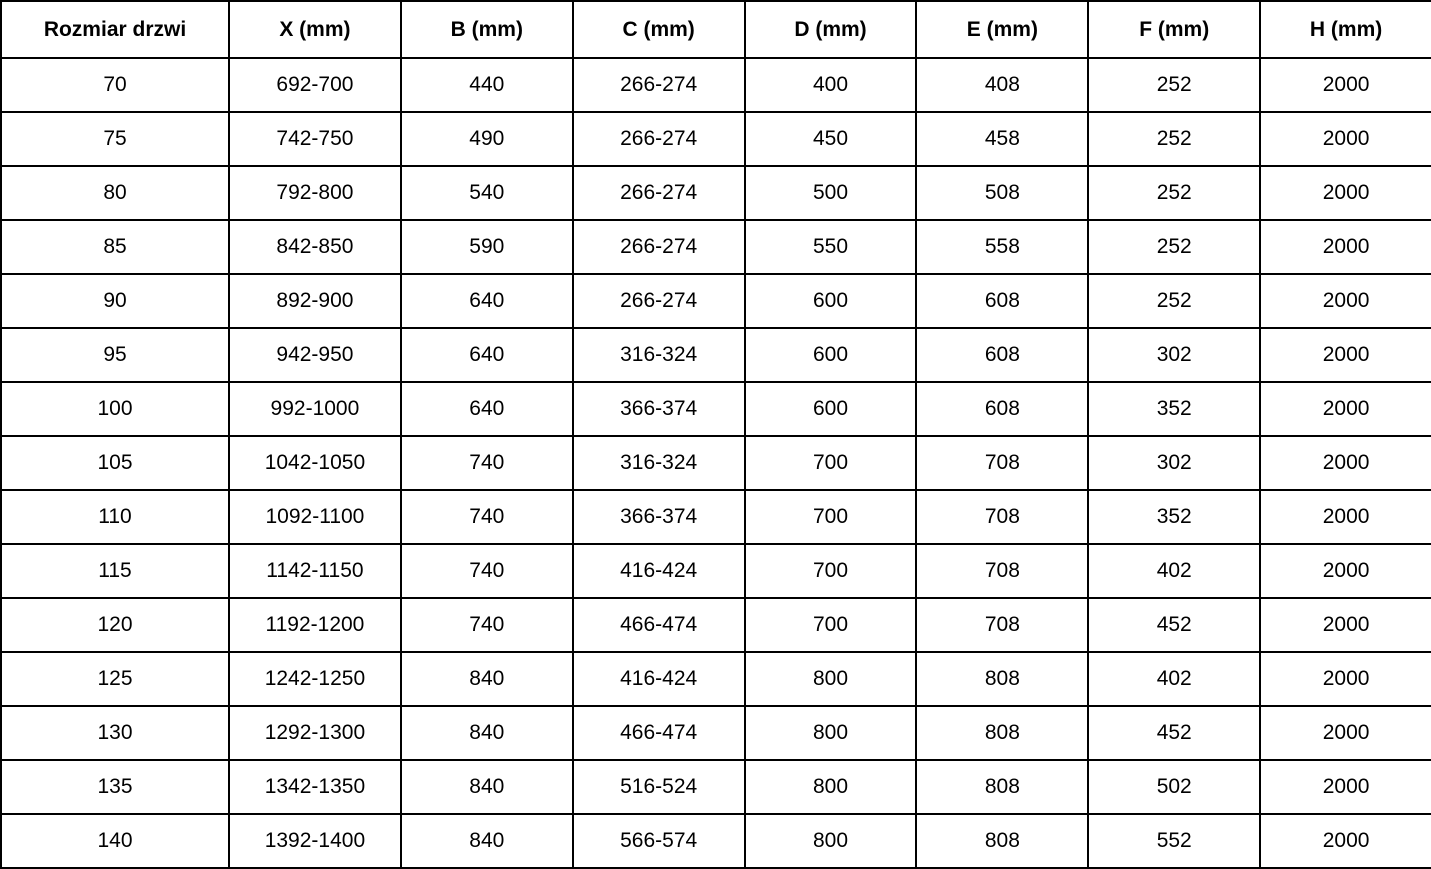 The image size is (1431, 869). I want to click on door-size-cell: 100, so click(115, 409).